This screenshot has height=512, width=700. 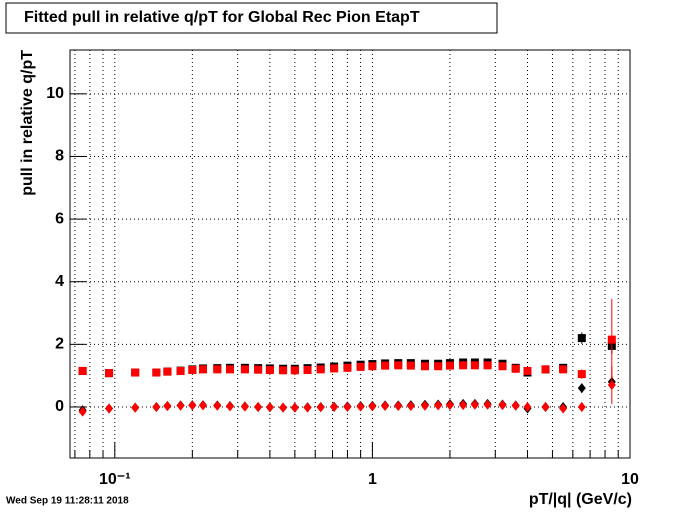 What do you see at coordinates (59, 281) in the screenshot?
I see `y-tick-label: 4` at bounding box center [59, 281].